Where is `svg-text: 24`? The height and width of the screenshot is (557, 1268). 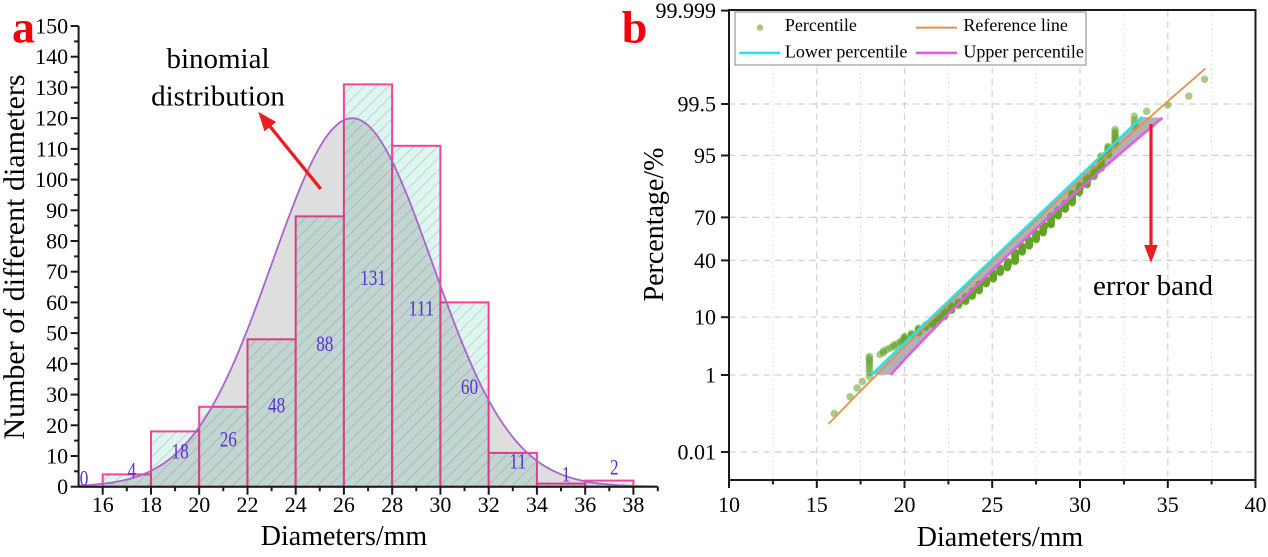
svg-text: 24 is located at coordinates (296, 504).